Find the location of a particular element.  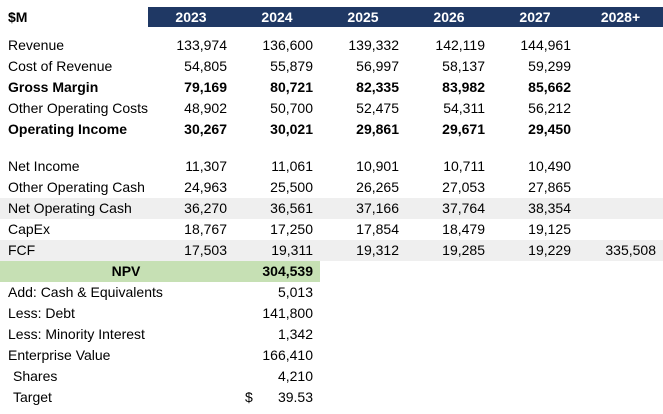

value-cell: 166,410 is located at coordinates (287, 355).